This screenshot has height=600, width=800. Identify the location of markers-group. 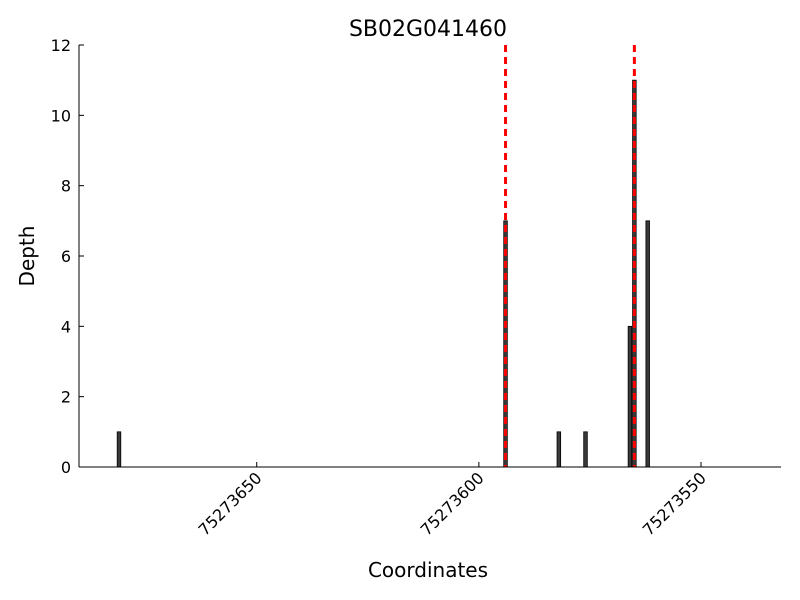
(570, 256).